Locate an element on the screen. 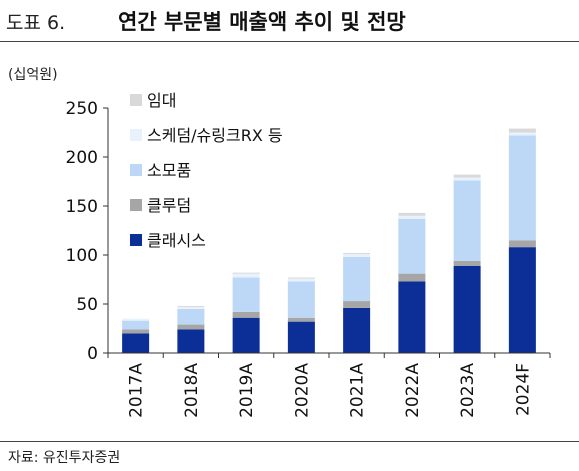 This screenshot has width=579, height=471. figure-label: 도표 6. is located at coordinates (36, 23).